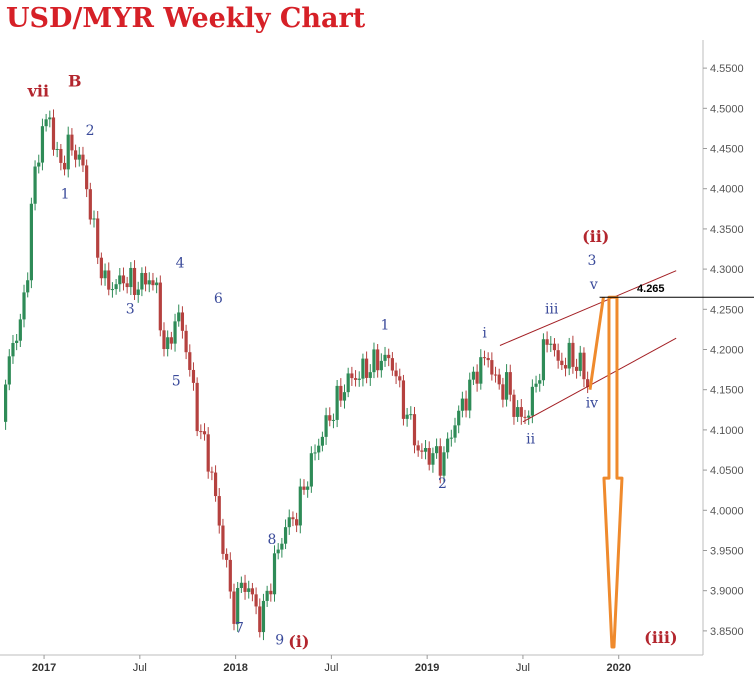  What do you see at coordinates (591, 261) in the screenshot?
I see `wave-label: 3` at bounding box center [591, 261].